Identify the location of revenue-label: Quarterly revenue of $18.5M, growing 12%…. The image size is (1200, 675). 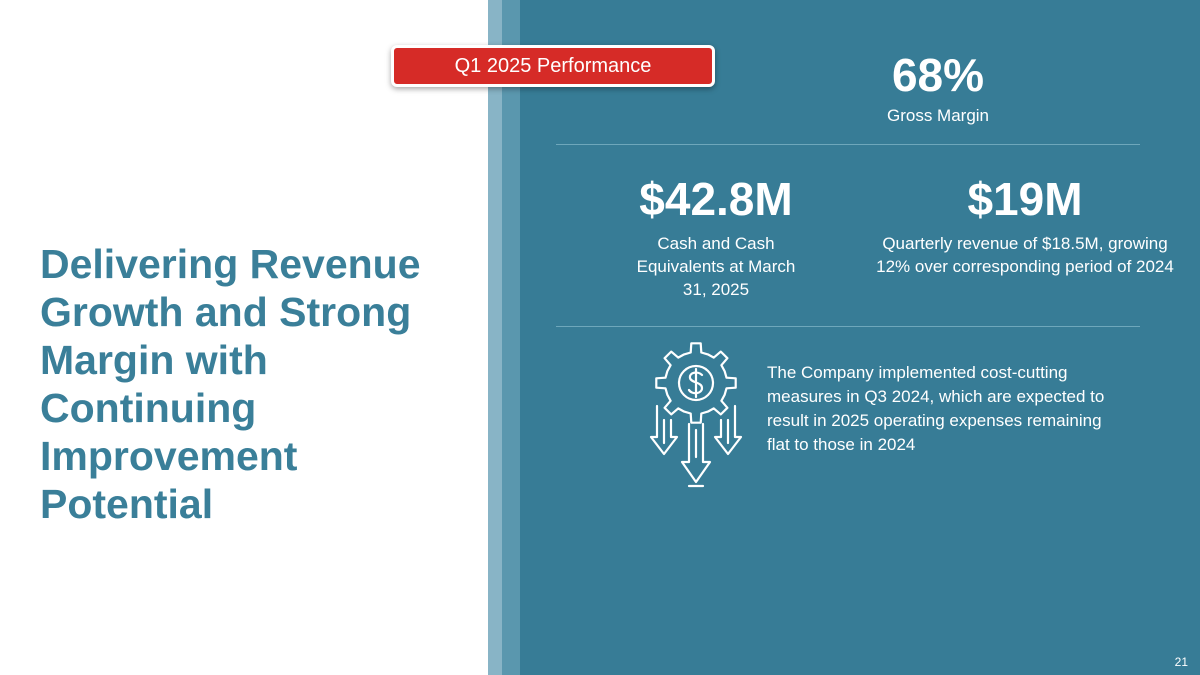
(1025, 255).